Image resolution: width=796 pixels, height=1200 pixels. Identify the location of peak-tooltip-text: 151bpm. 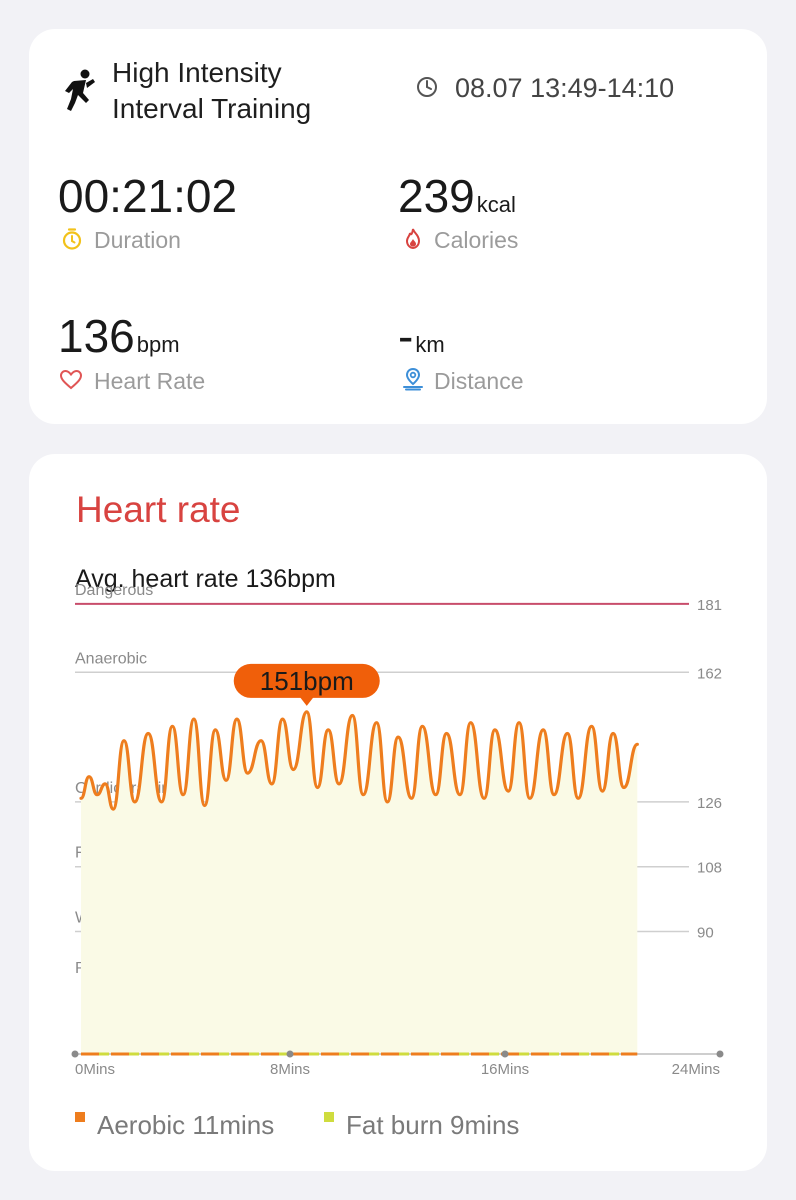
(307, 681).